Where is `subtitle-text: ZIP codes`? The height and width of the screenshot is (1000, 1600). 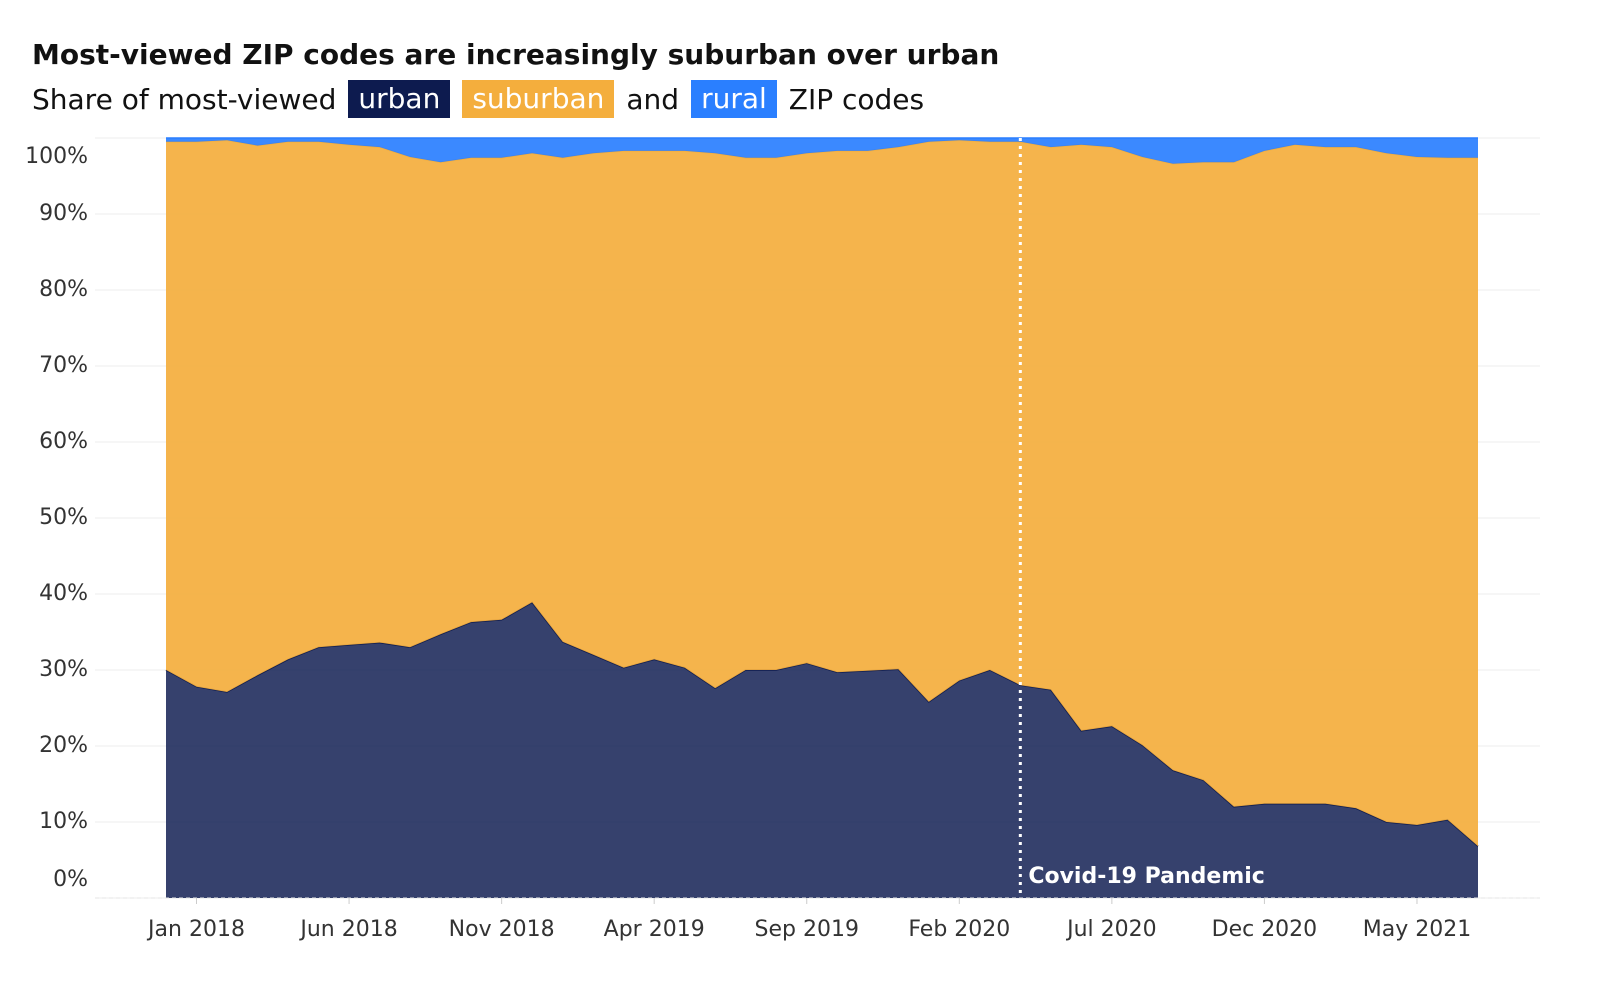
subtitle-text: ZIP codes is located at coordinates (856, 99).